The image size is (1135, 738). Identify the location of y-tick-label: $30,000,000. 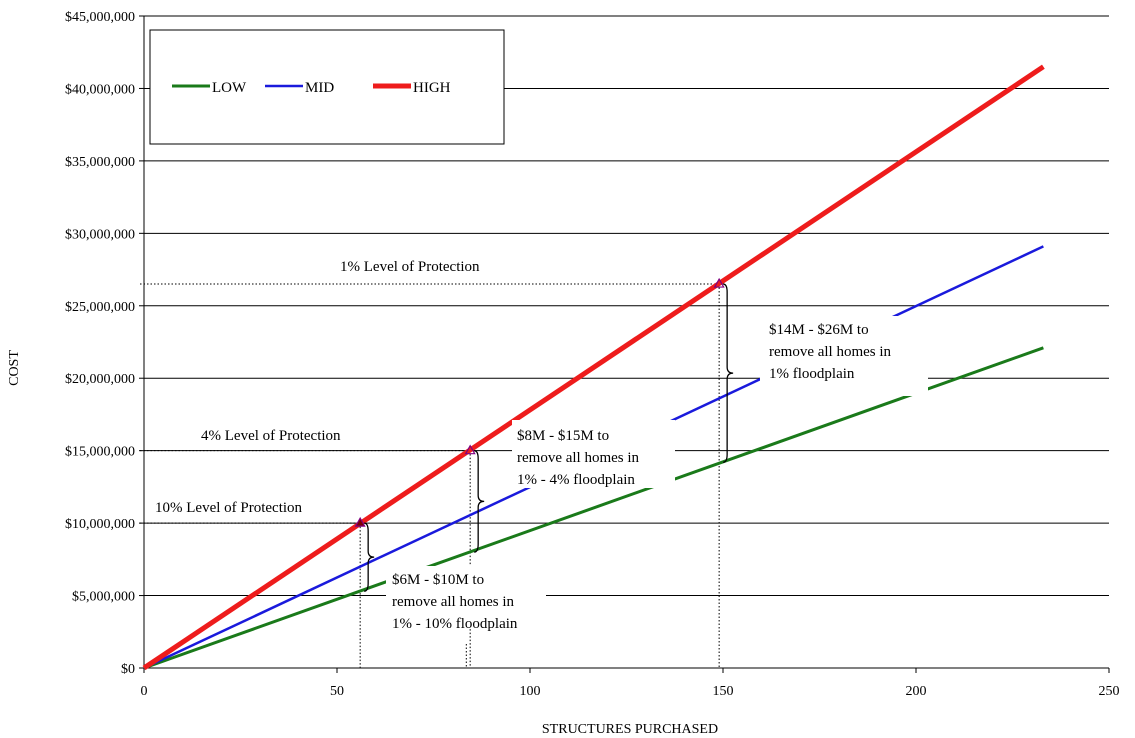
(100, 234).